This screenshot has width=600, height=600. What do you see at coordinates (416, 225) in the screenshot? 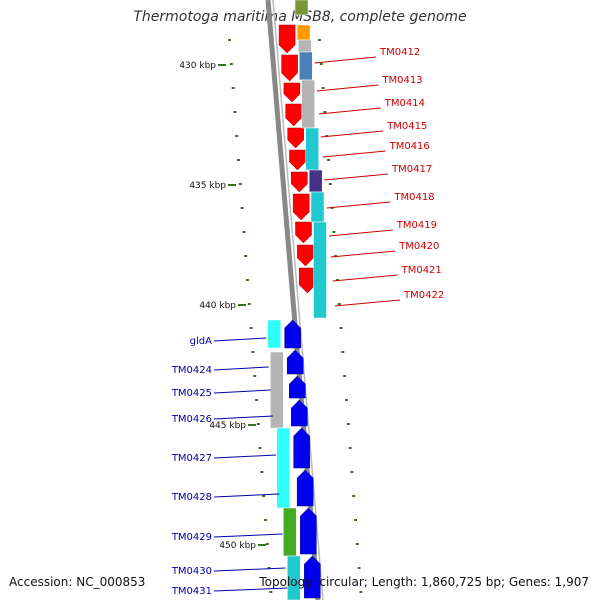
I see `right-gene-label: TM0419` at bounding box center [416, 225].